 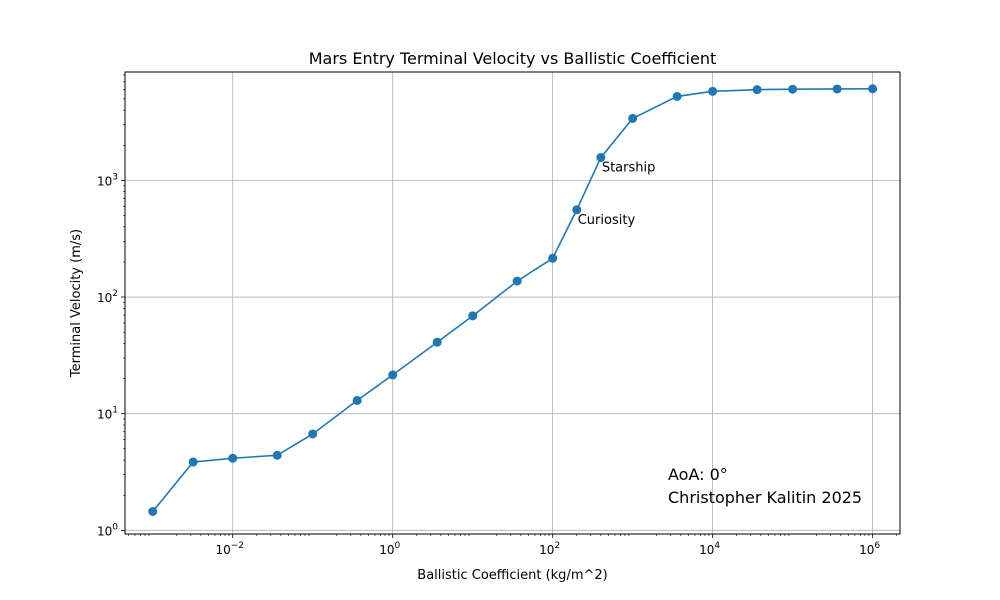 What do you see at coordinates (107, 297) in the screenshot?
I see `y-tick-label: 10²` at bounding box center [107, 297].